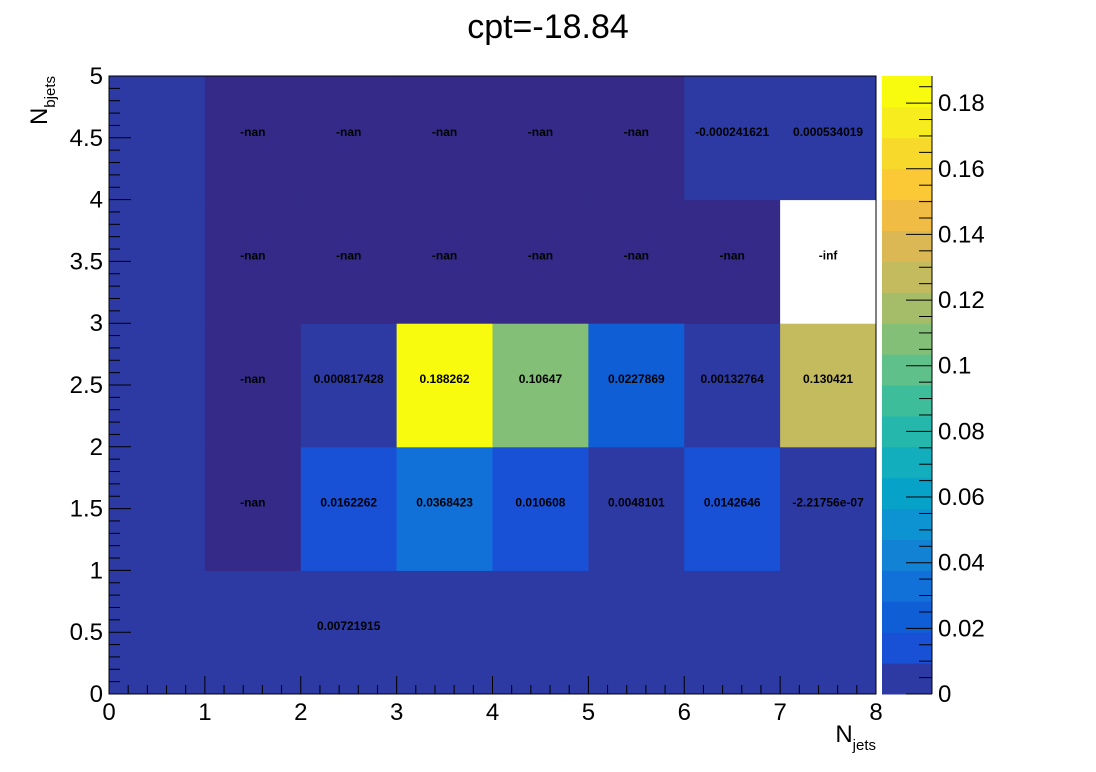 This screenshot has height=772, width=1096. Describe the element at coordinates (86, 261) in the screenshot. I see `y-tick-label: 3.5` at that location.